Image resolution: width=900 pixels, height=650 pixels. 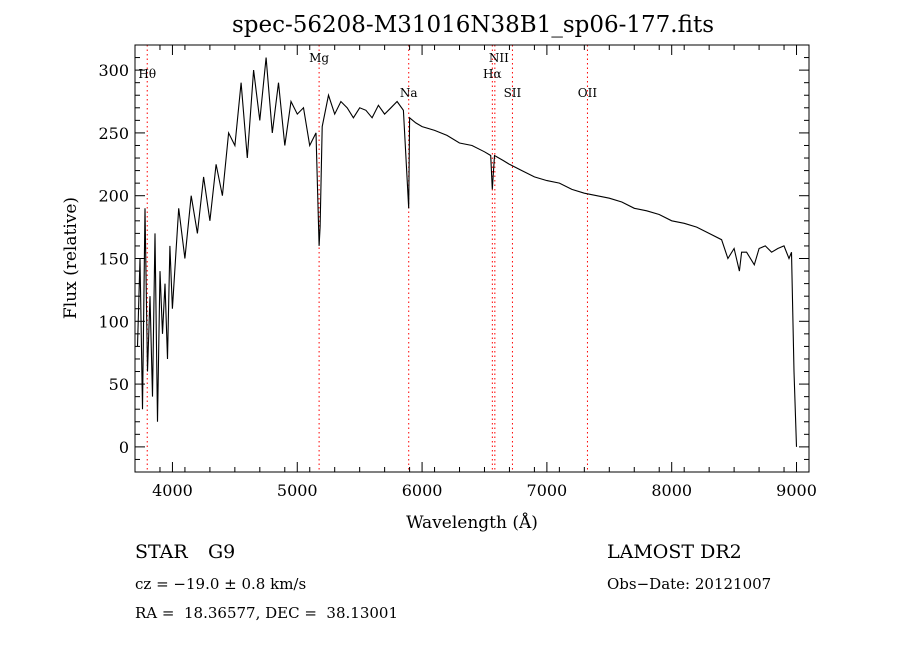 What do you see at coordinates (222, 552) in the screenshot?
I see `object-subclass: G9` at bounding box center [222, 552].